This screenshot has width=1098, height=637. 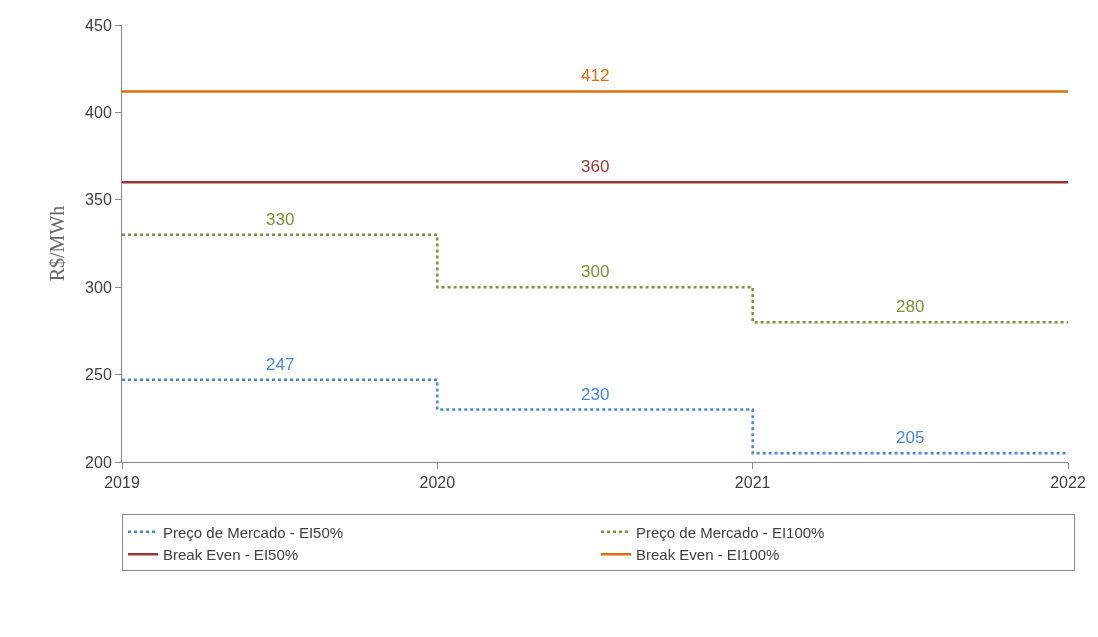 What do you see at coordinates (437, 483) in the screenshot?
I see `x-tick-label: 2020` at bounding box center [437, 483].